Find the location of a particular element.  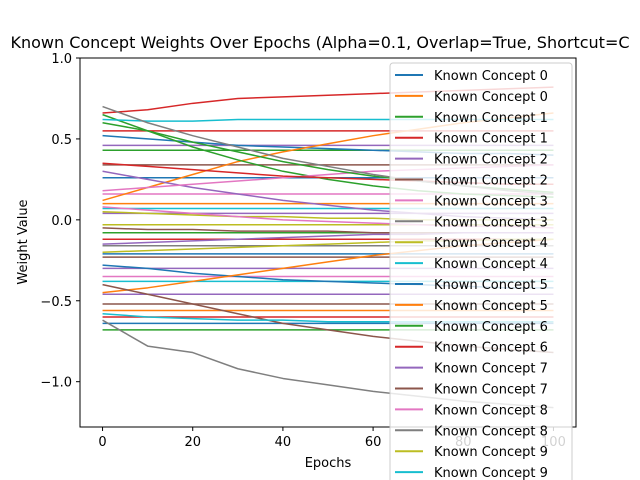

x-axis-label: Epochs is located at coordinates (328, 463).